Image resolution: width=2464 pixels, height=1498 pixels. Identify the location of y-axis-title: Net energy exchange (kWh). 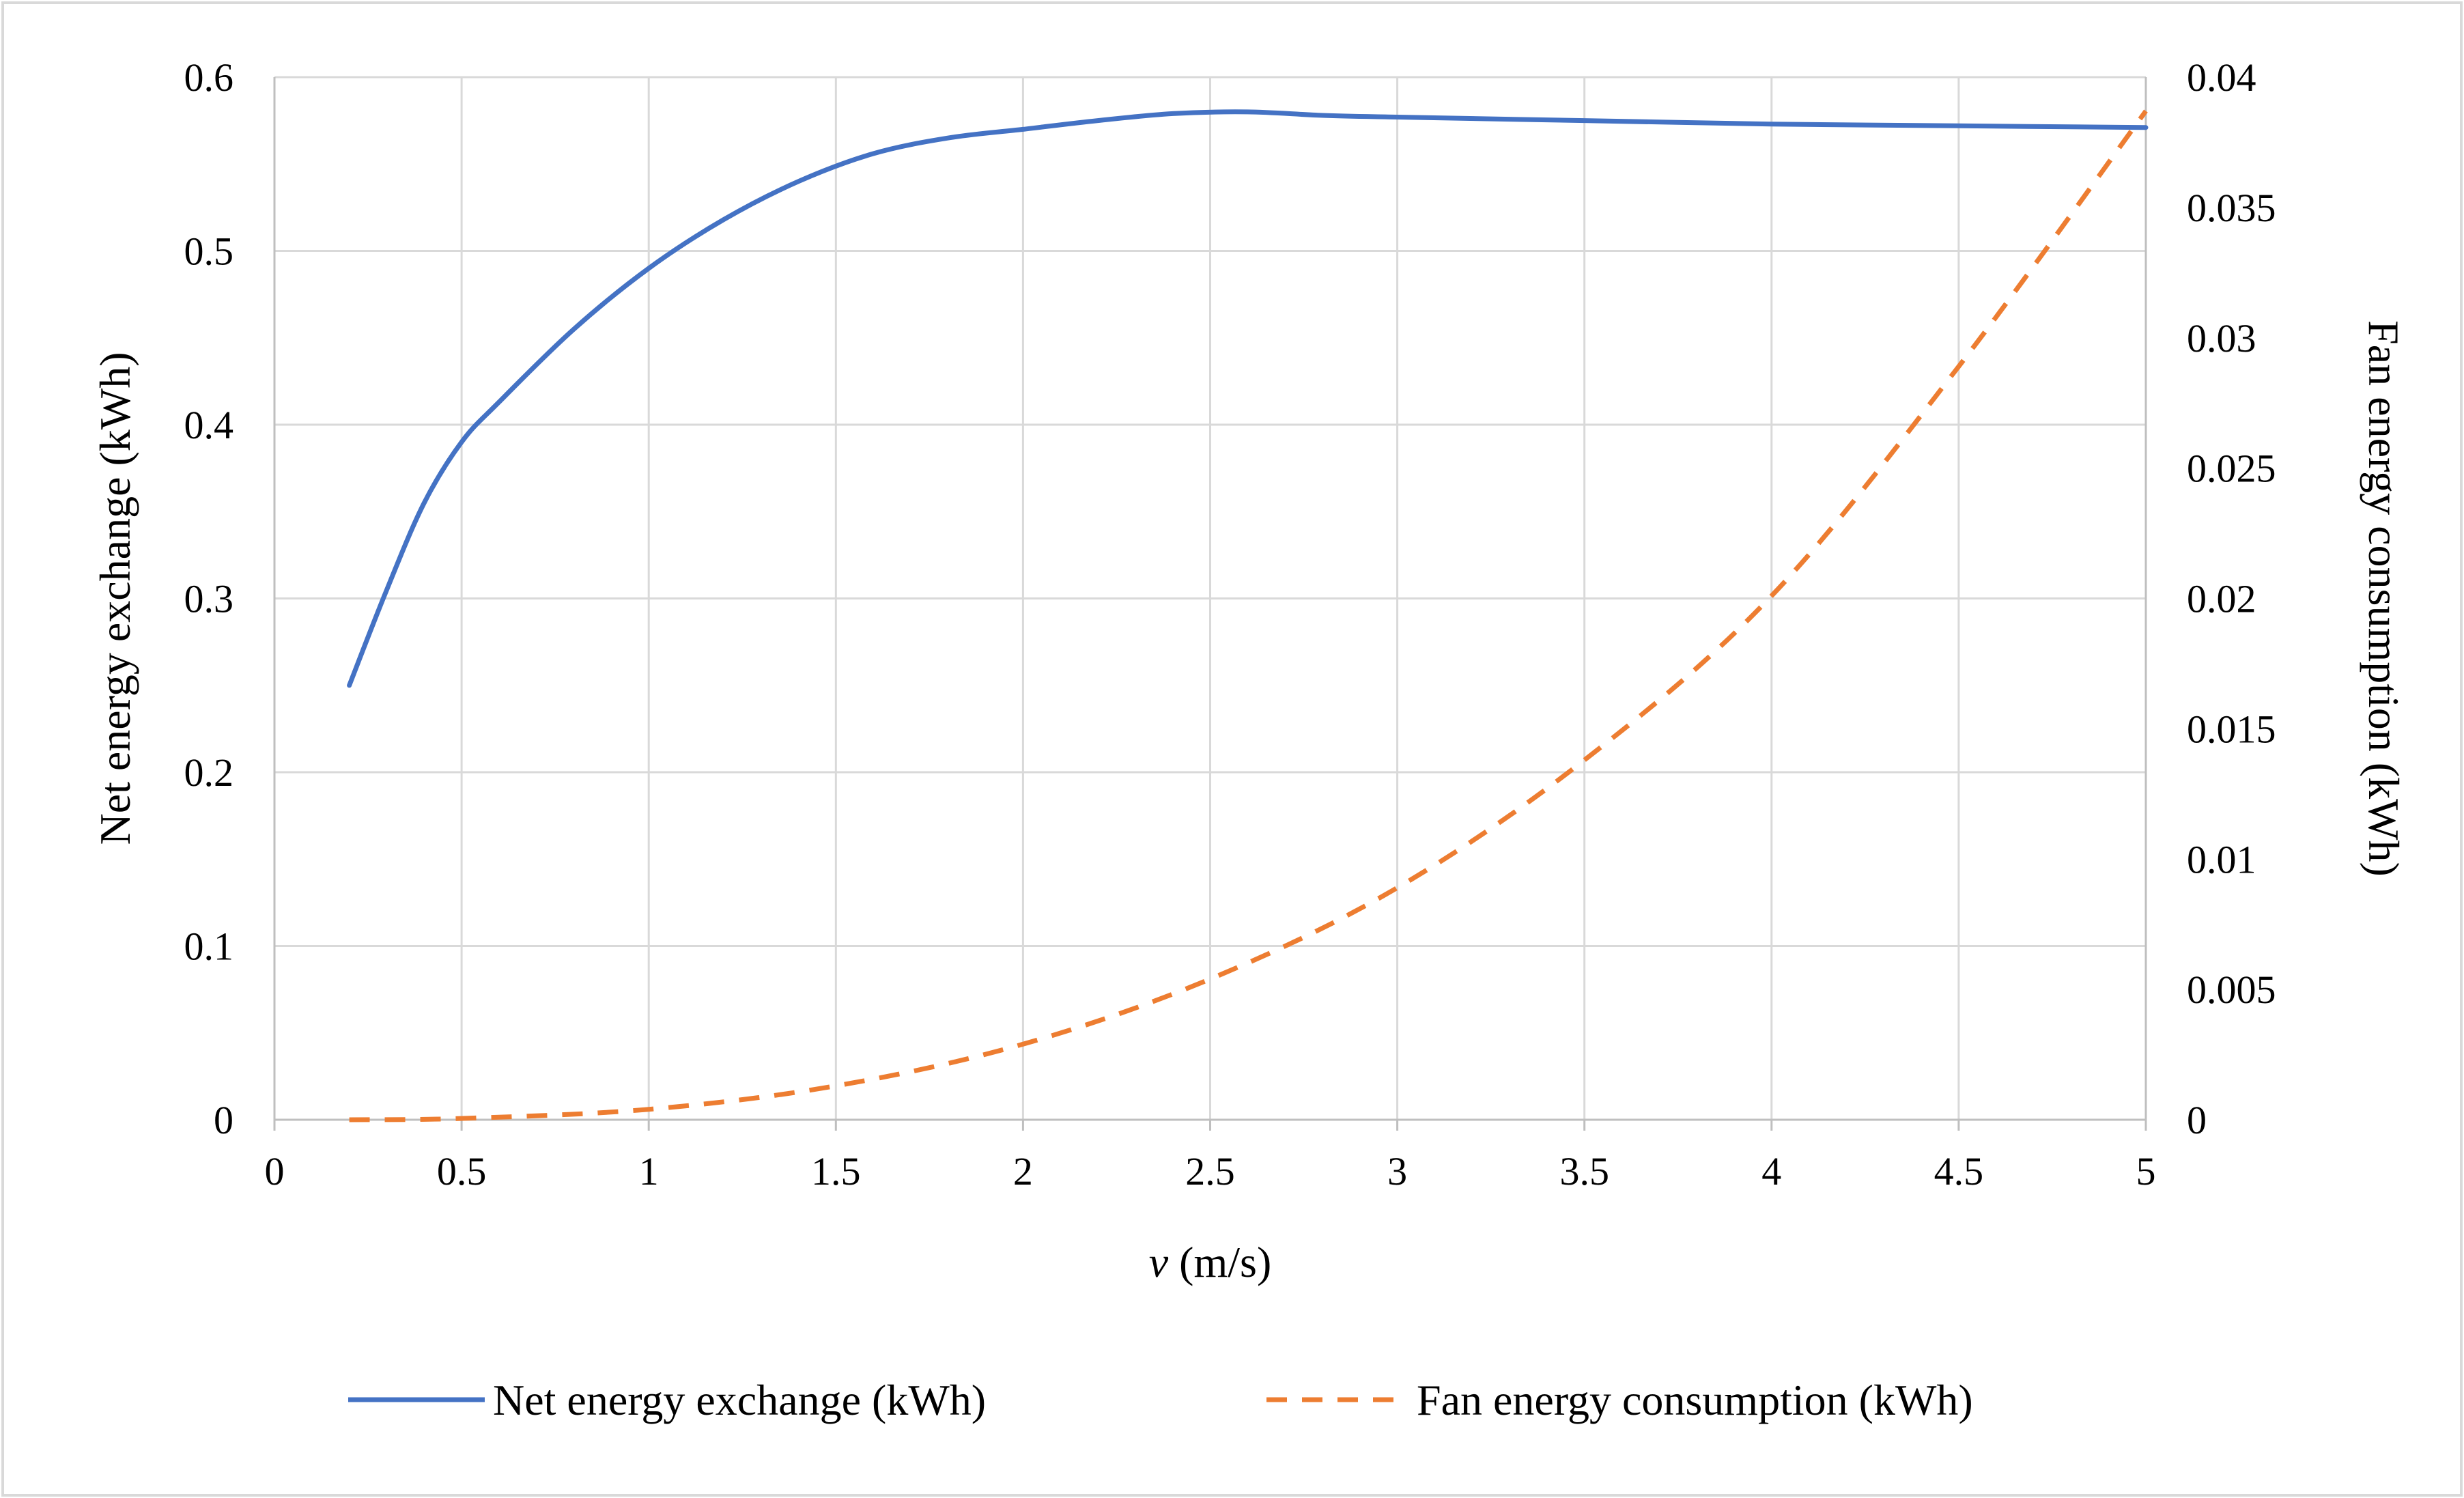
(115, 598).